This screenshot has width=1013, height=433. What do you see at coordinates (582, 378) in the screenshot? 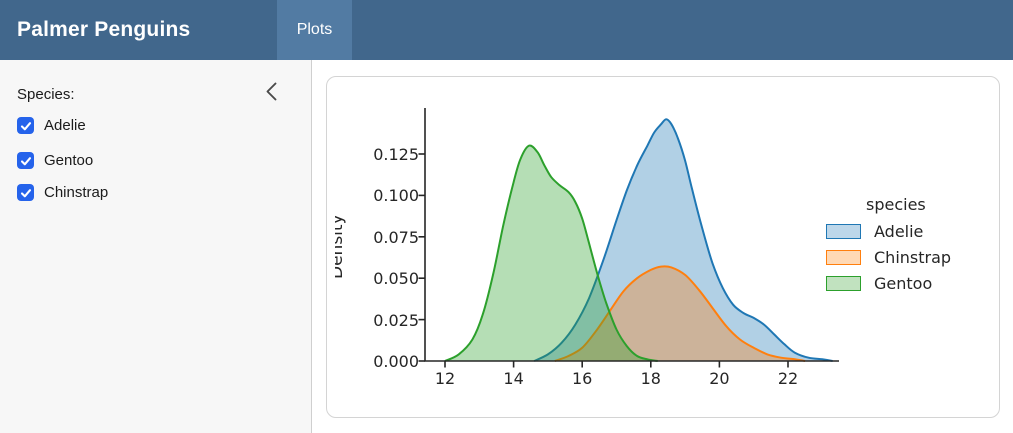
I see `x-tick-label: 16` at bounding box center [582, 378].